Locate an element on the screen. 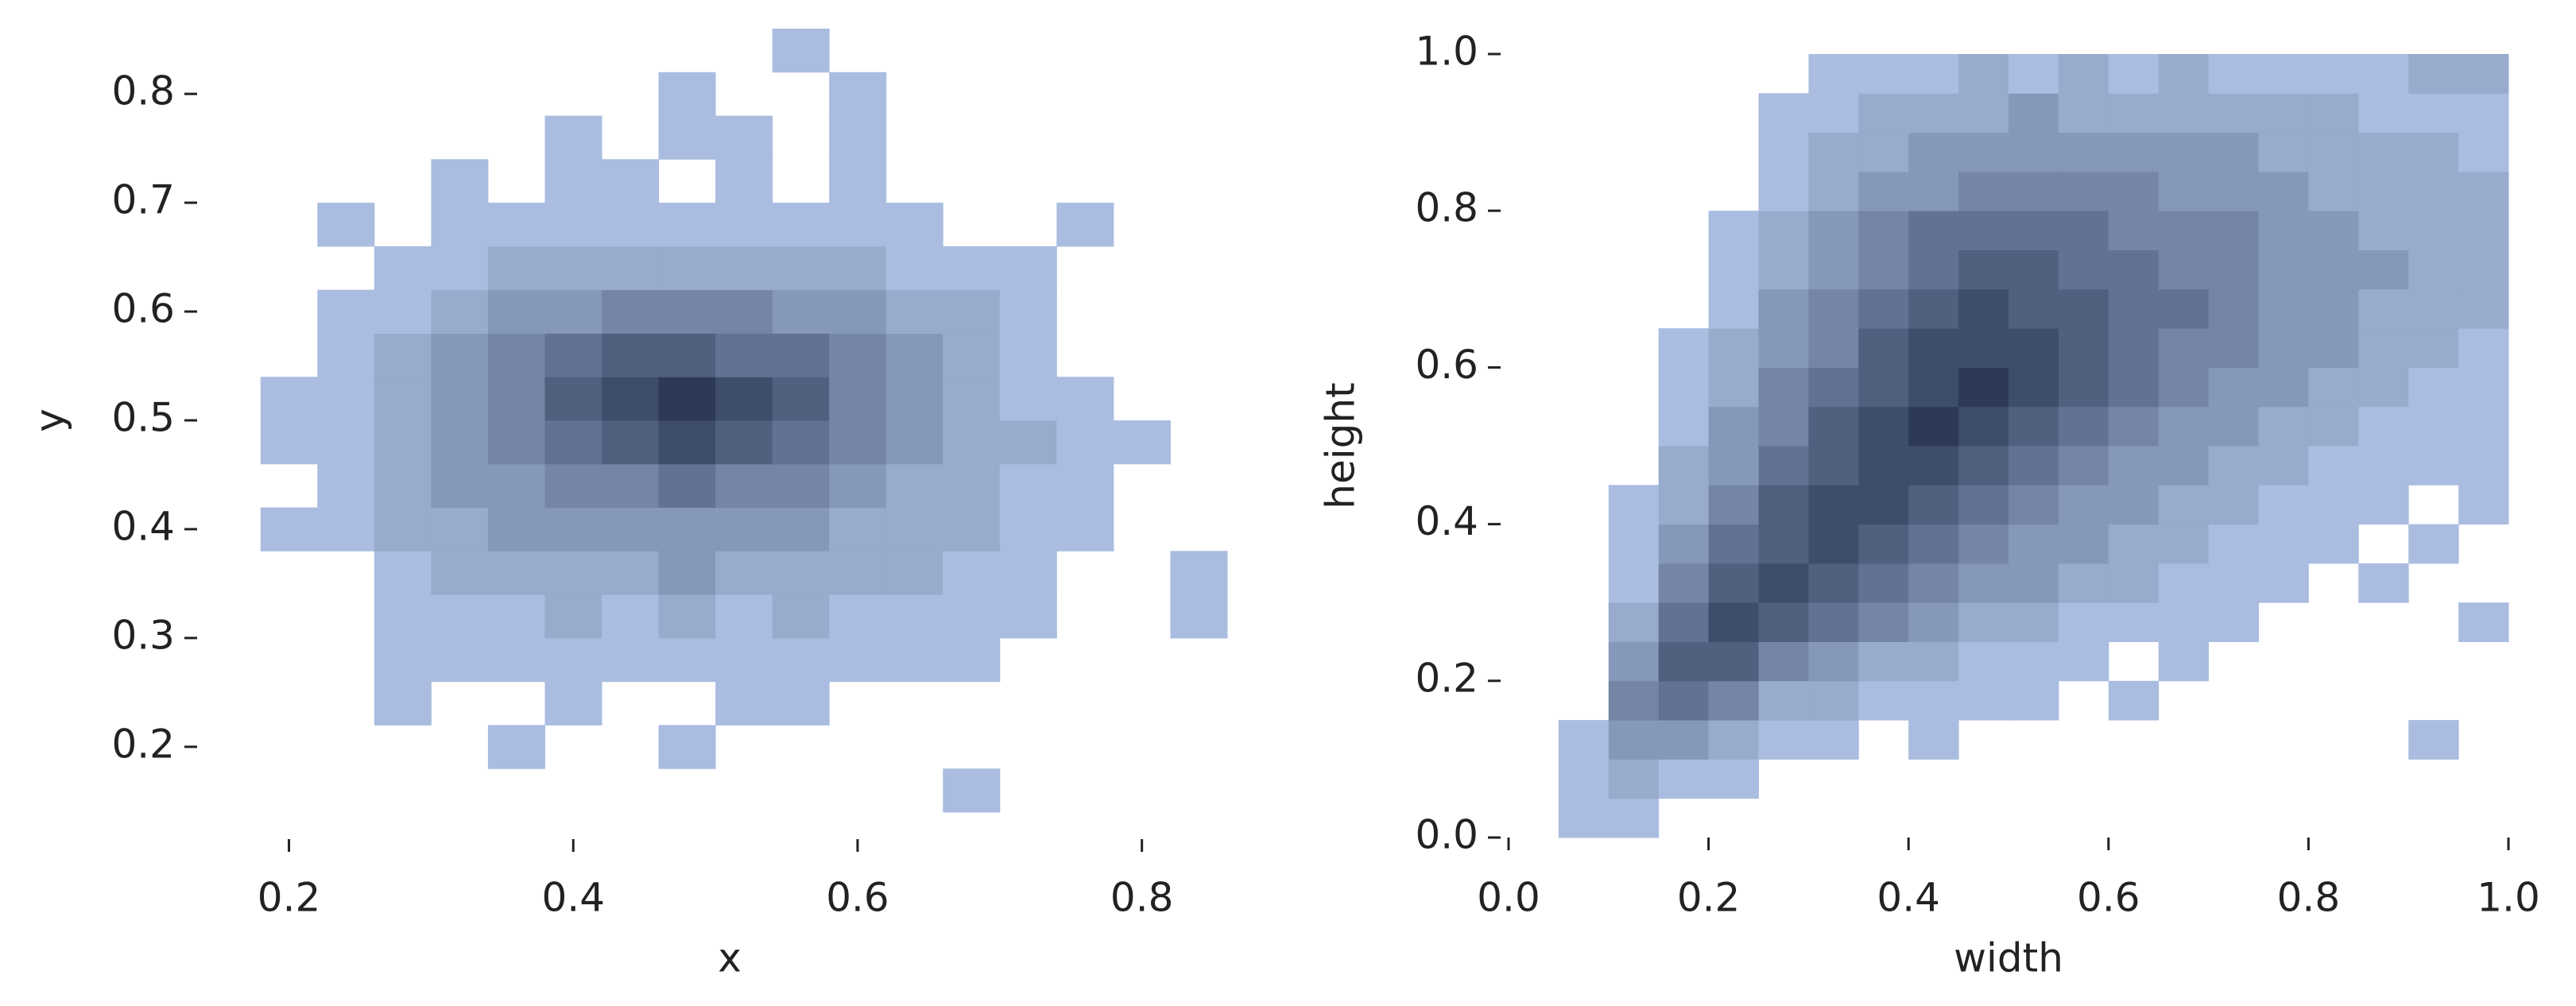 The width and height of the screenshot is (2576, 1006). y-tick-label: 0.5 is located at coordinates (143, 418).